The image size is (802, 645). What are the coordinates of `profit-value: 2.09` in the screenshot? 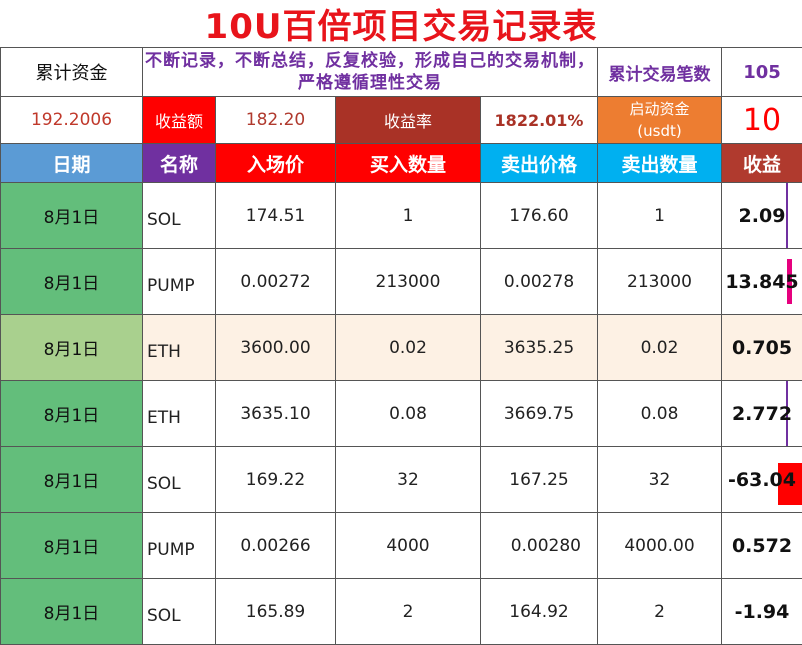 It's located at (762, 216).